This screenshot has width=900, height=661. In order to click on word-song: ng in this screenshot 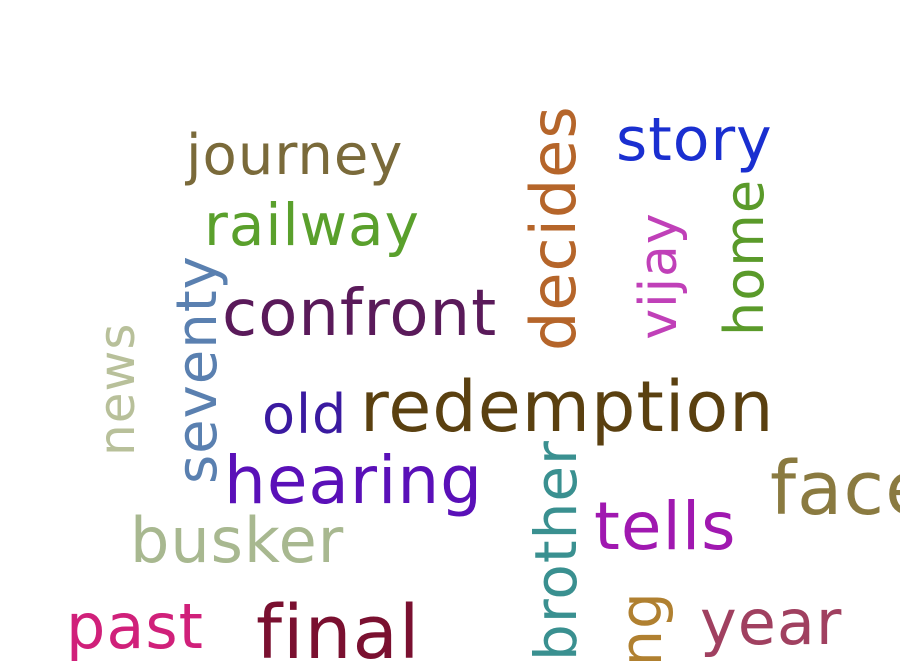, I will do `click(641, 626)`.